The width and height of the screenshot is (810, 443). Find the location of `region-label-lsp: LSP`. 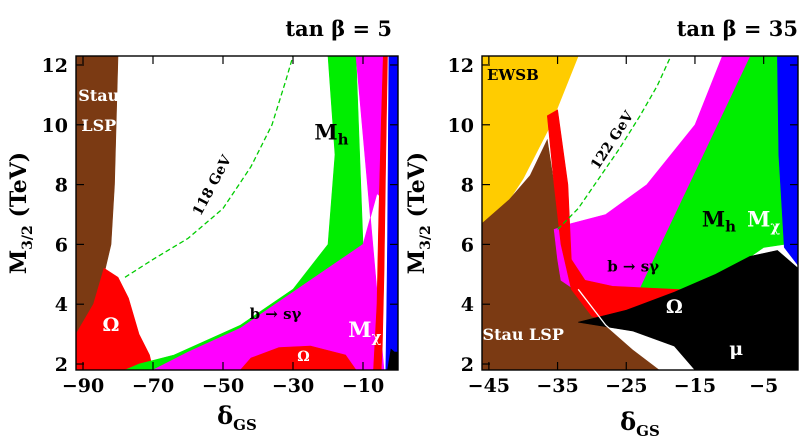

region-label-lsp: LSP is located at coordinates (98, 125).